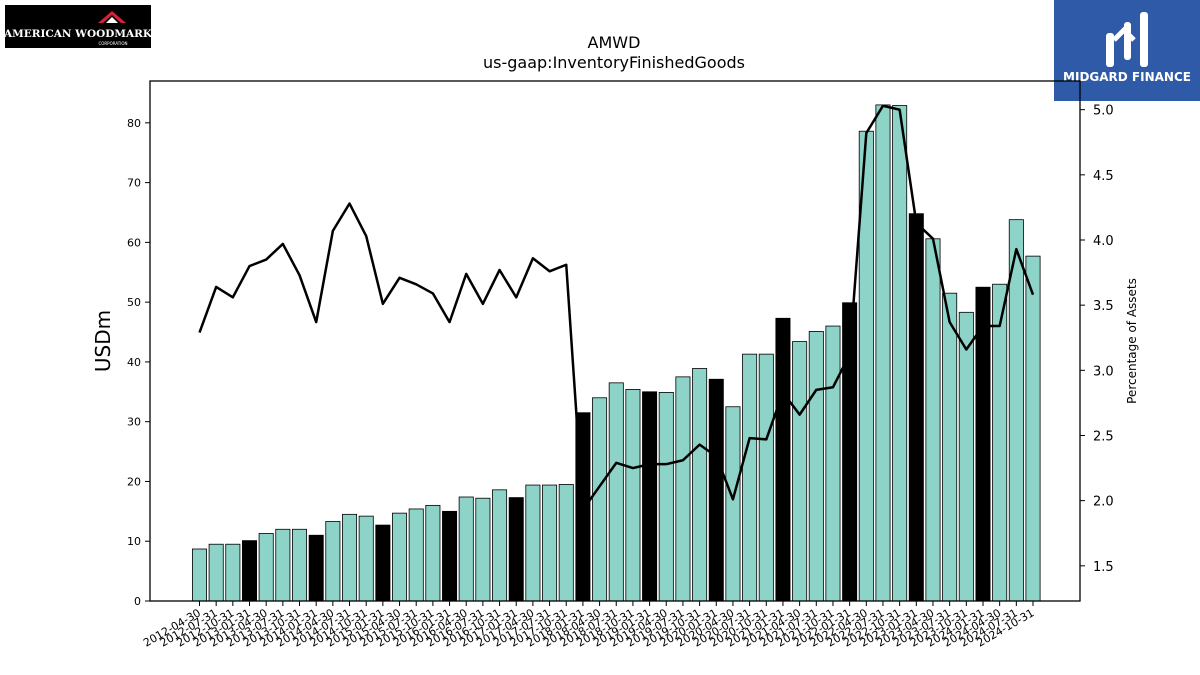 The height and width of the screenshot is (675, 1200). What do you see at coordinates (78, 34) in the screenshot?
I see `left-logo-text: AMERICAN WOODMARK` at bounding box center [78, 34].